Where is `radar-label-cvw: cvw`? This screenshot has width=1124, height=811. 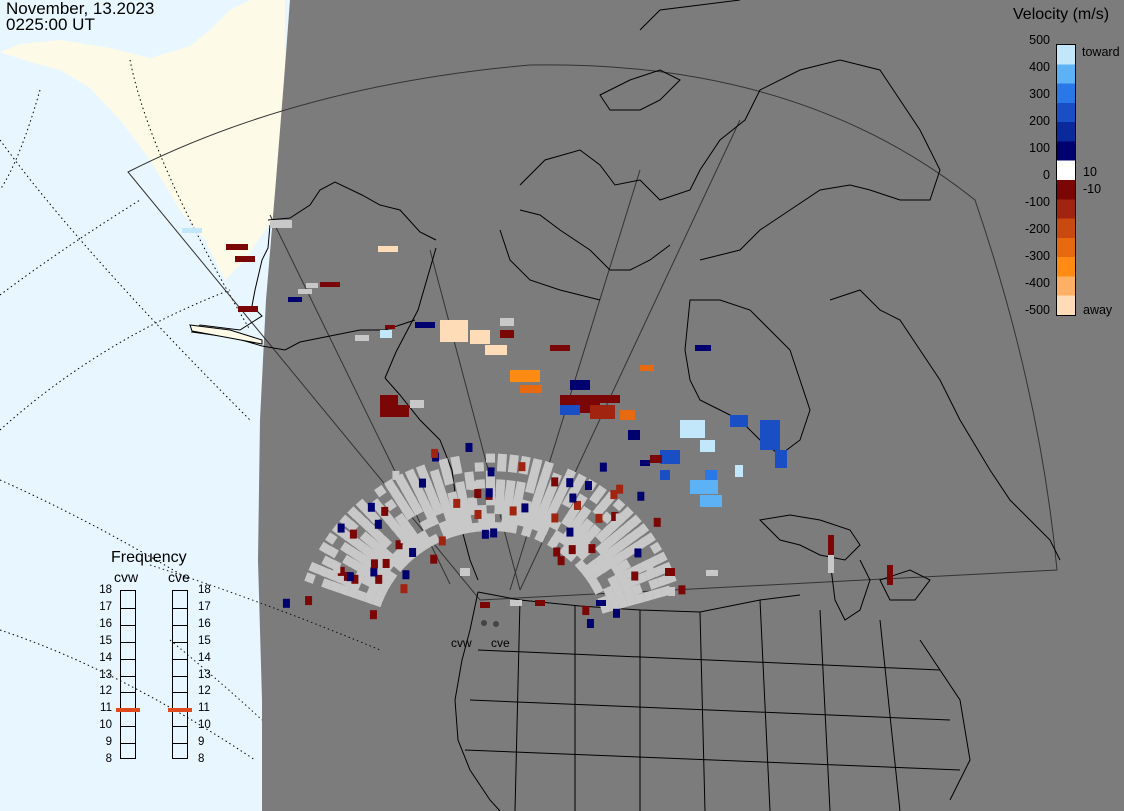
radar-label-cvw: cvw is located at coordinates (461, 643).